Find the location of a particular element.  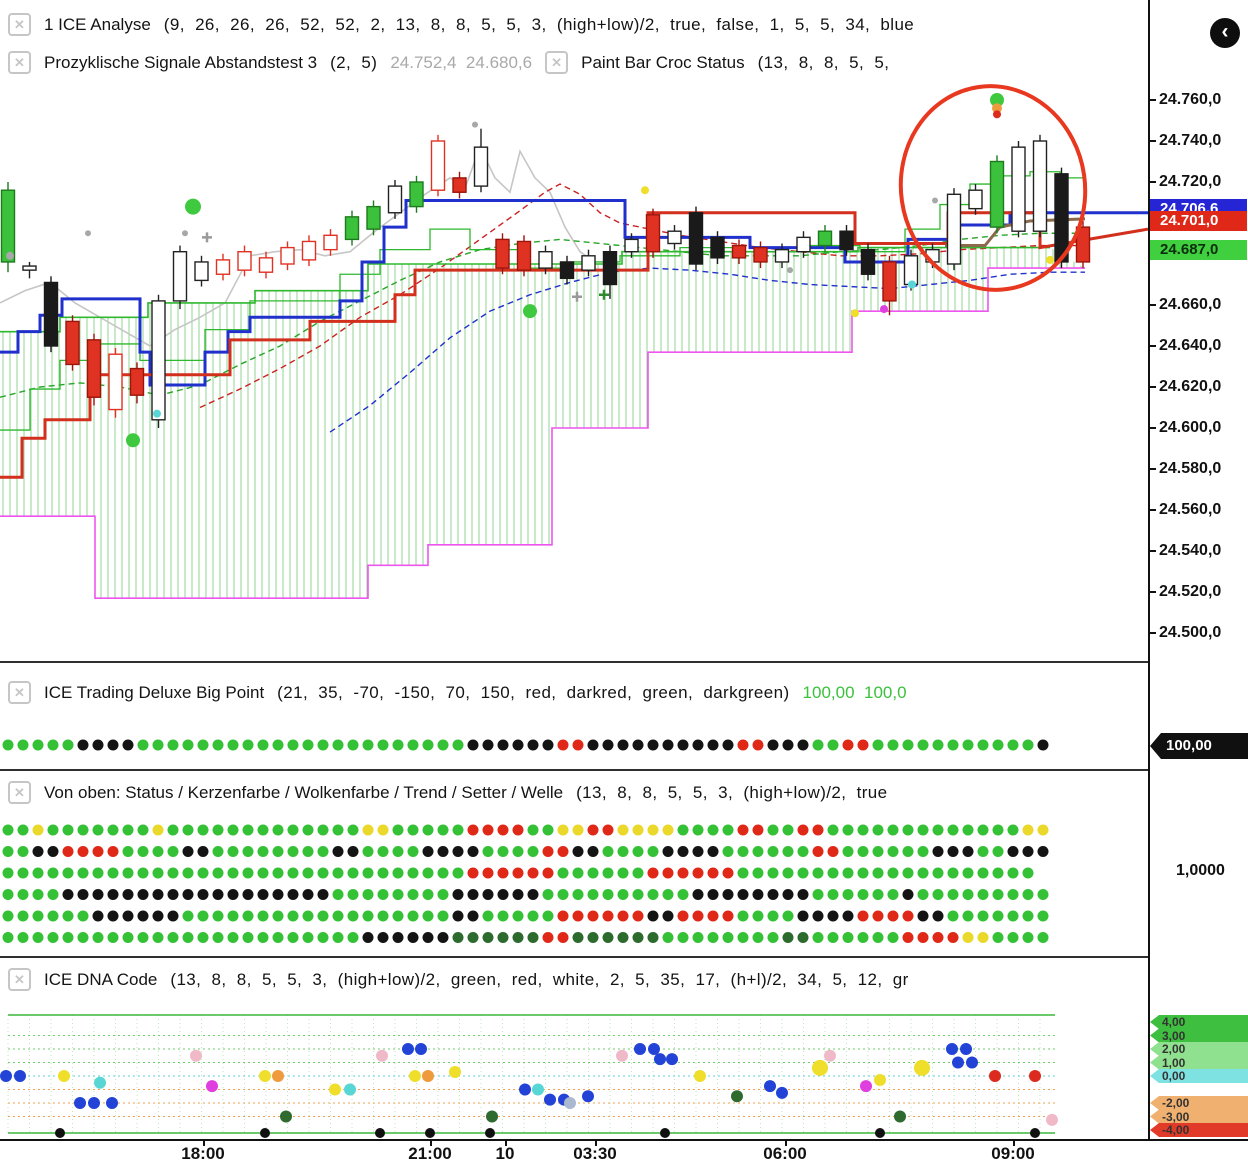

time-tick is located at coordinates (786, 1143).